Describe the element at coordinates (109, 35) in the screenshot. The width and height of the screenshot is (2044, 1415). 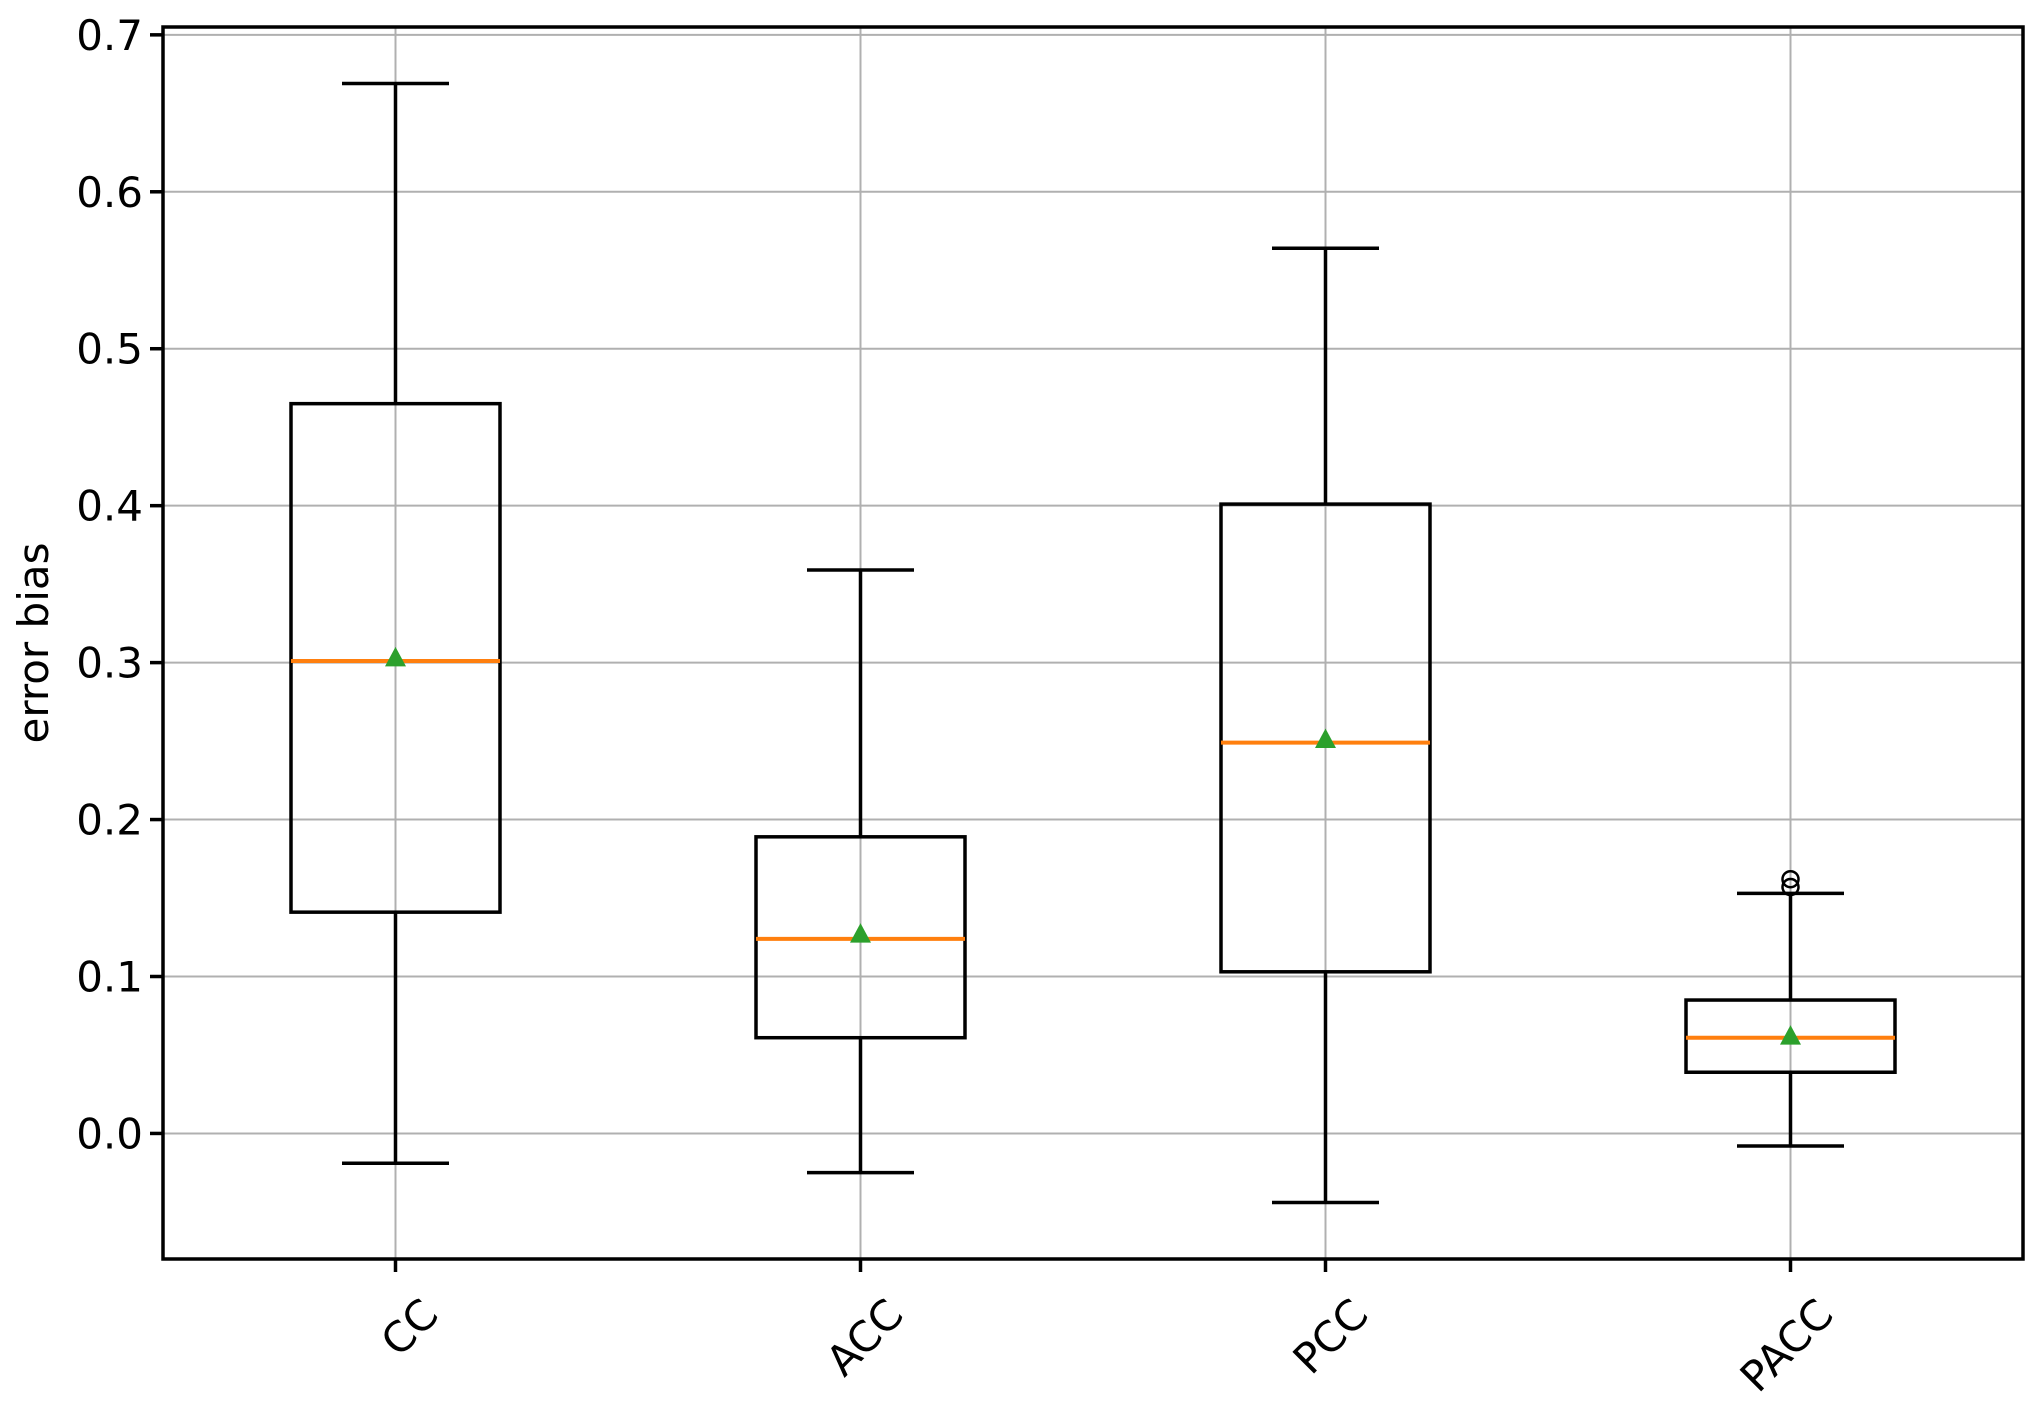
I see `y-tick-label: 0.7` at that location.